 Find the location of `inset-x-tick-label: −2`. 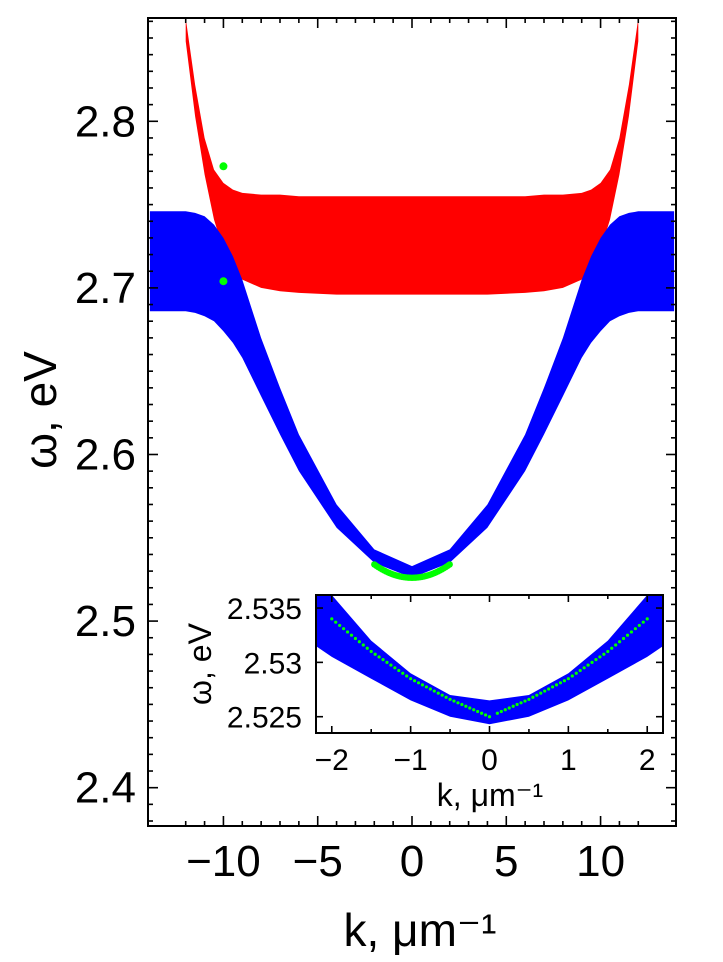

inset-x-tick-label: −2 is located at coordinates (332, 760).